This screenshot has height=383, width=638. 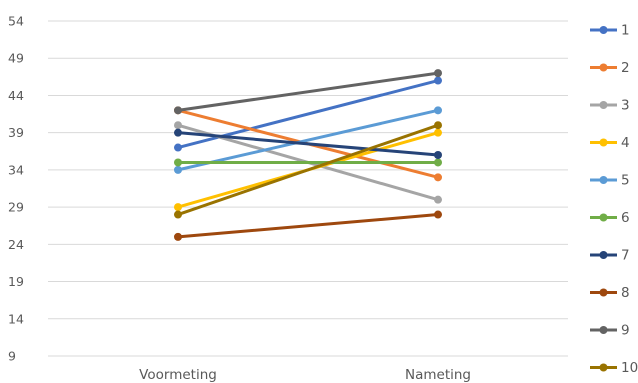 I want to click on y-tick-label: 9, so click(x=12, y=356).